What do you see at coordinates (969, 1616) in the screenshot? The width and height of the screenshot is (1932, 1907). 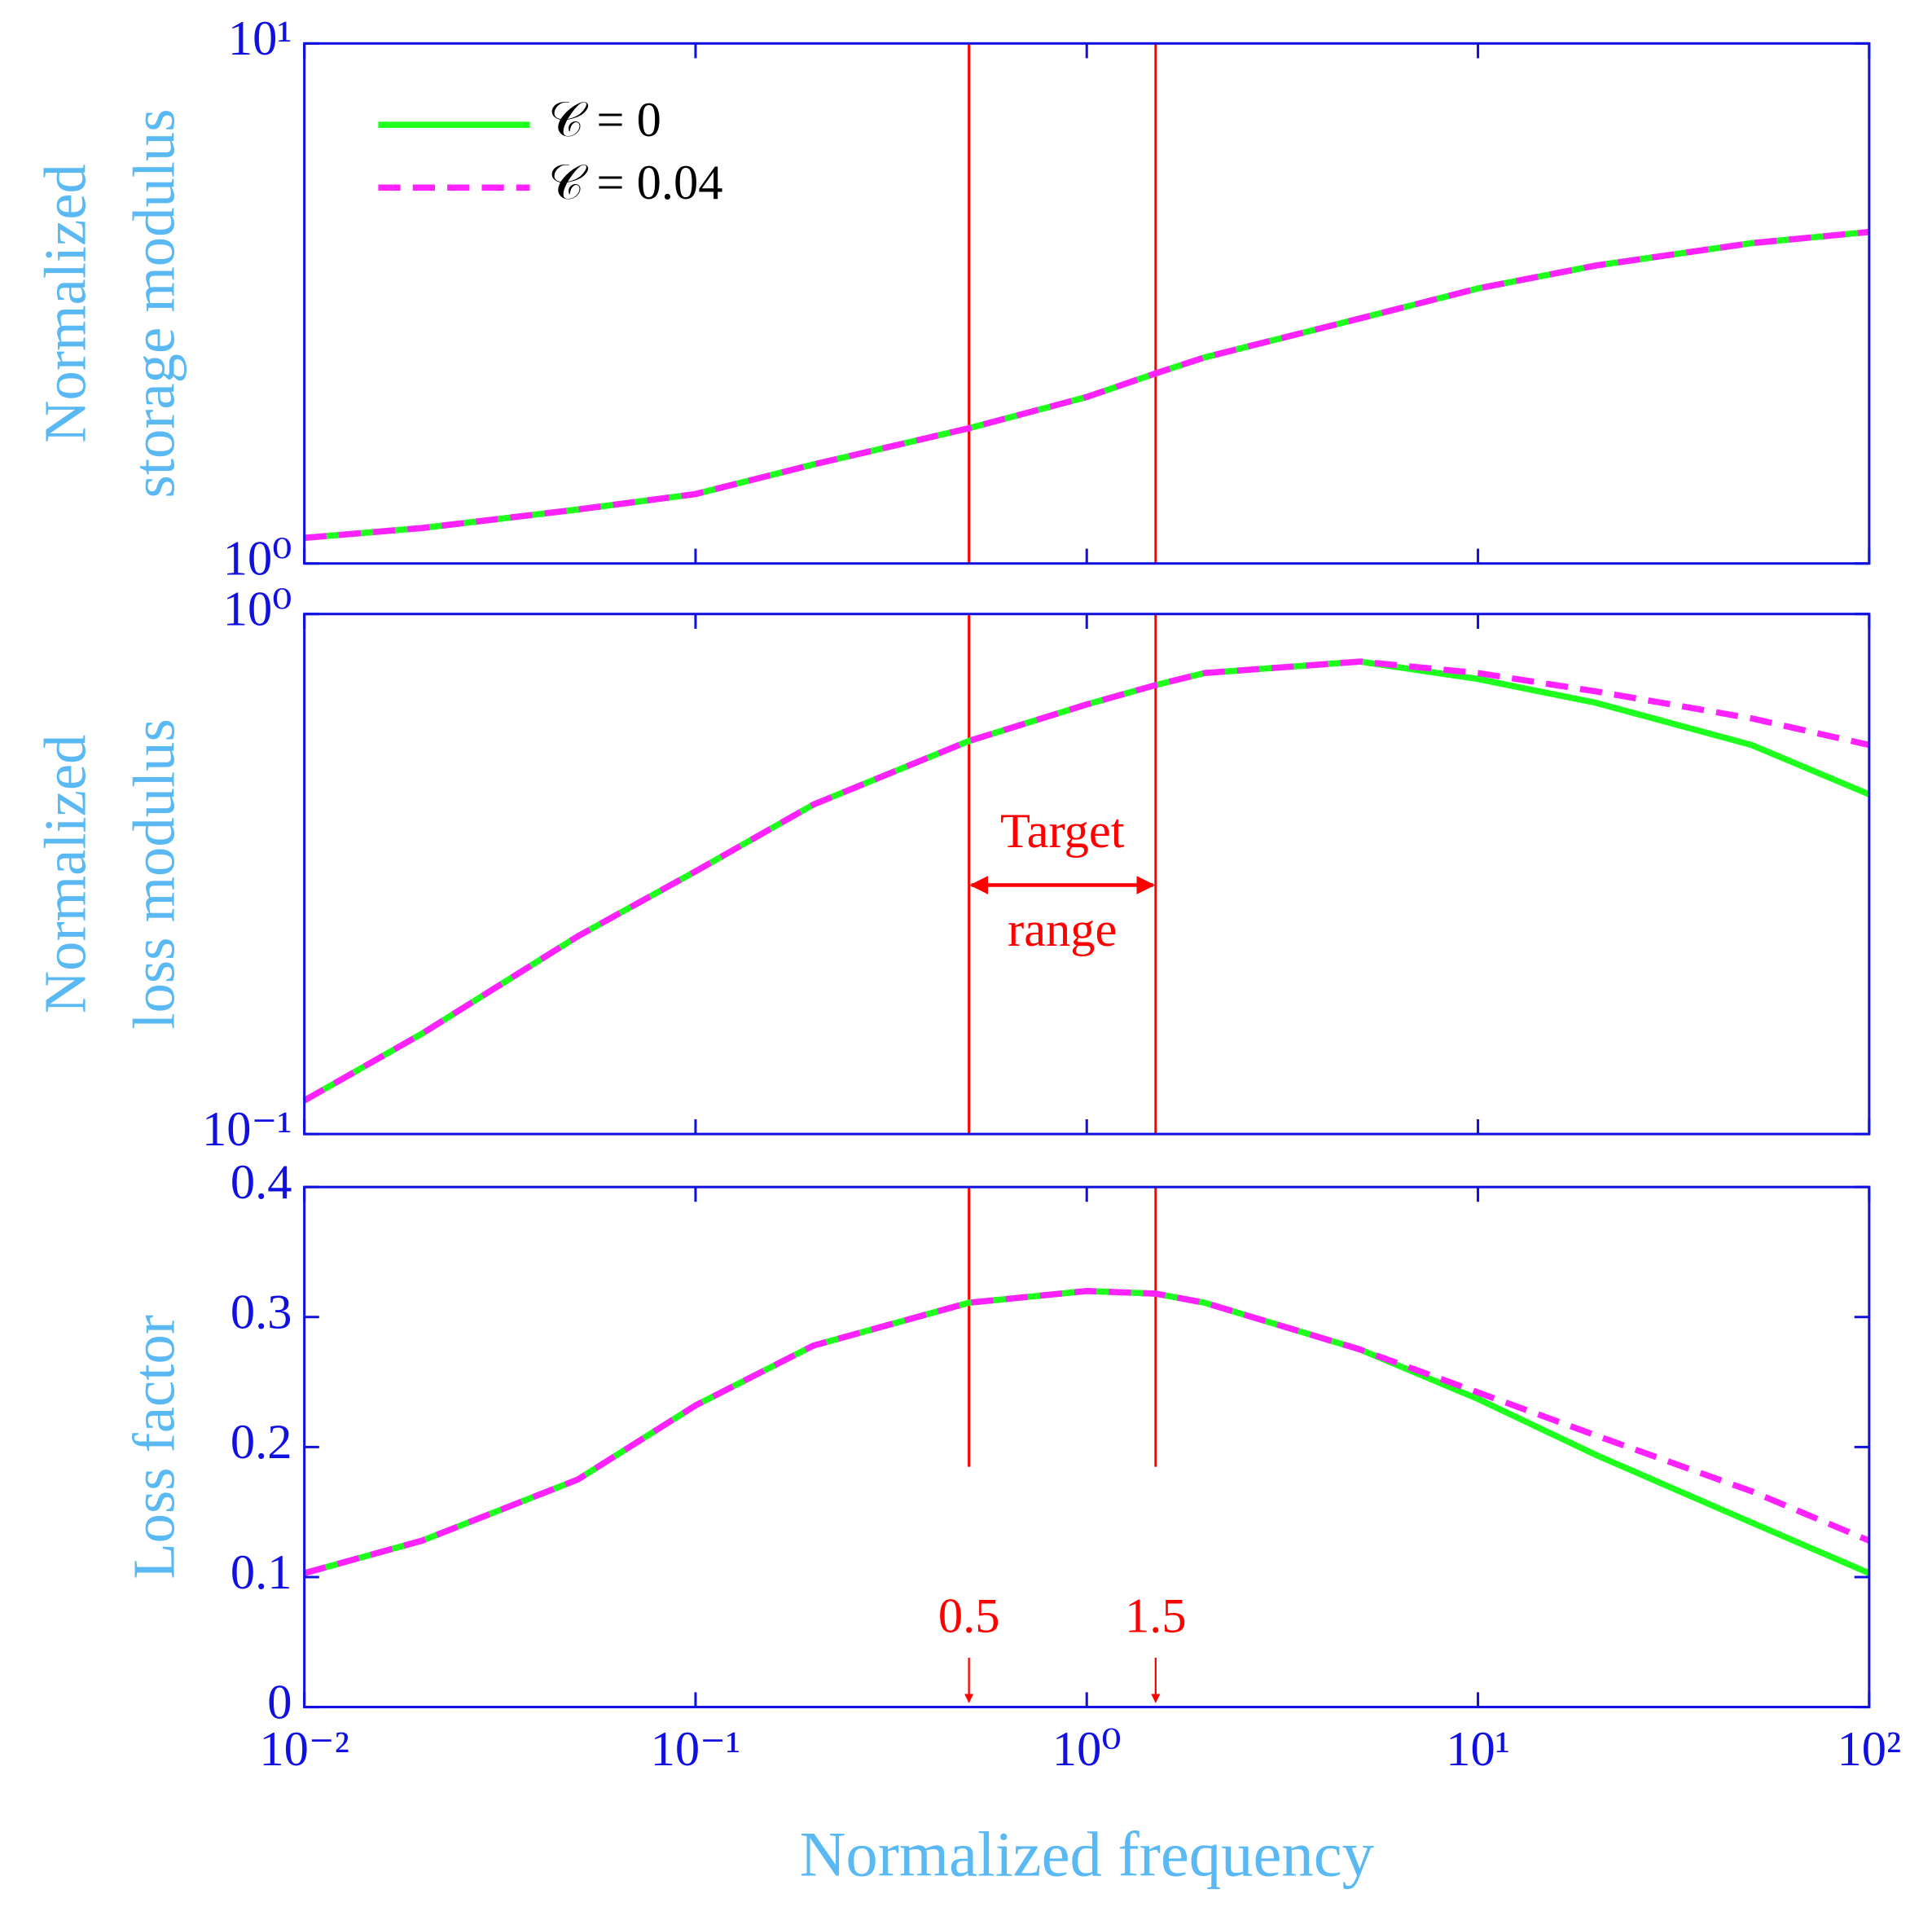 I see `target-label: 0.5` at bounding box center [969, 1616].